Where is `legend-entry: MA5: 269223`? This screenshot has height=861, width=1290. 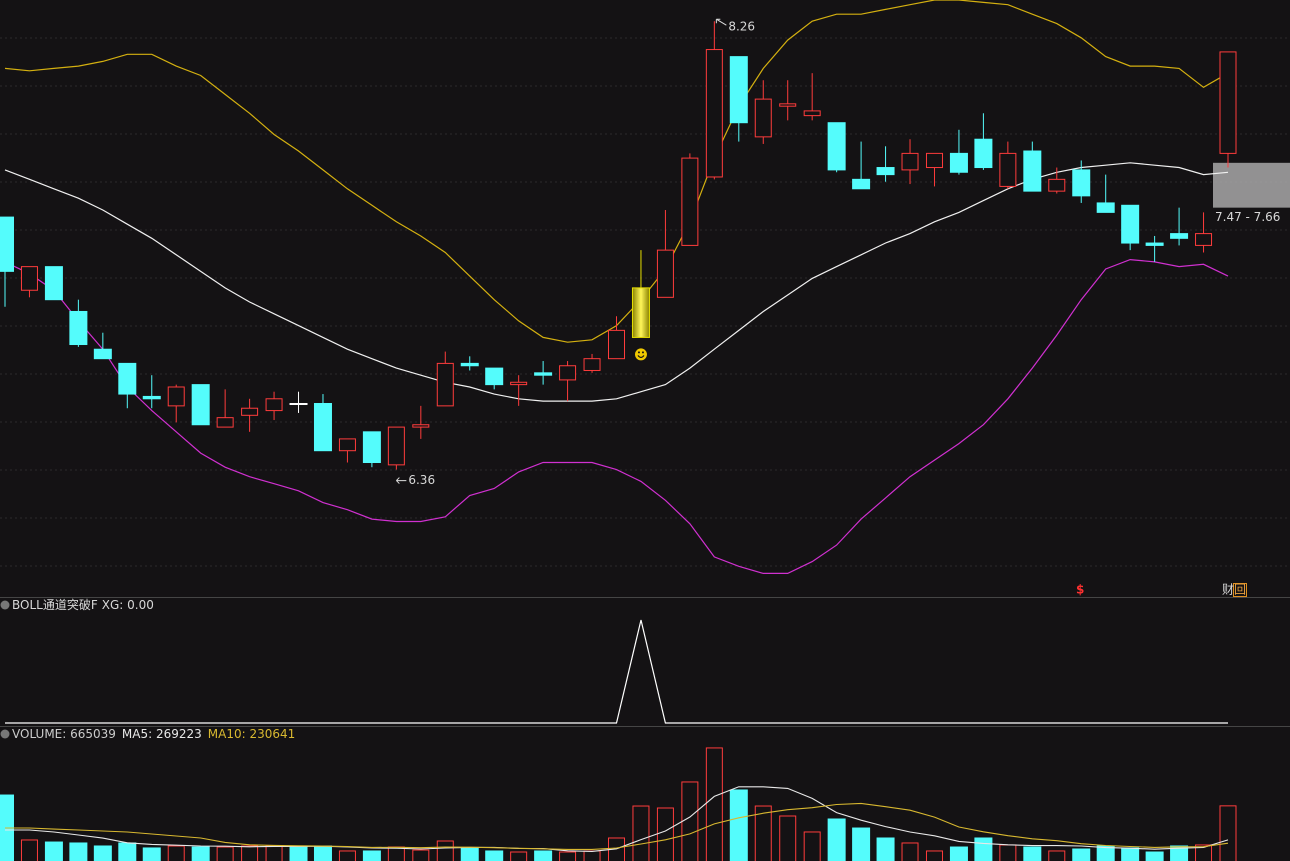
legend-entry: MA5: 269223 is located at coordinates (162, 734).